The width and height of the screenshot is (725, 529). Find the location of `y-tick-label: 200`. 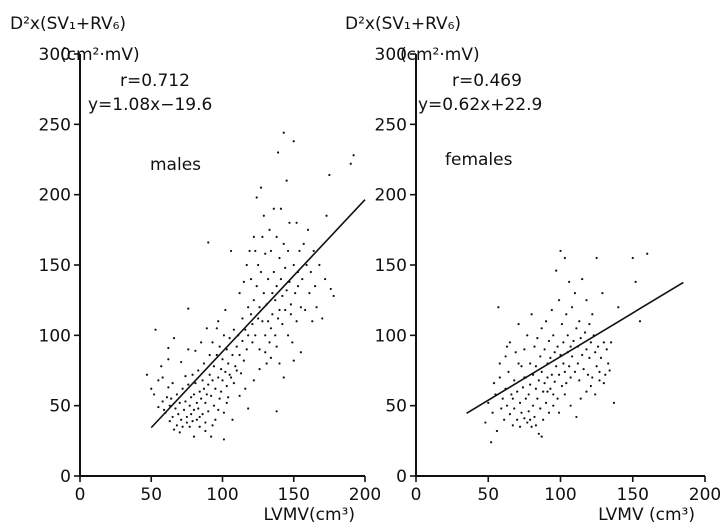

y-tick-label: 200 is located at coordinates (391, 196).